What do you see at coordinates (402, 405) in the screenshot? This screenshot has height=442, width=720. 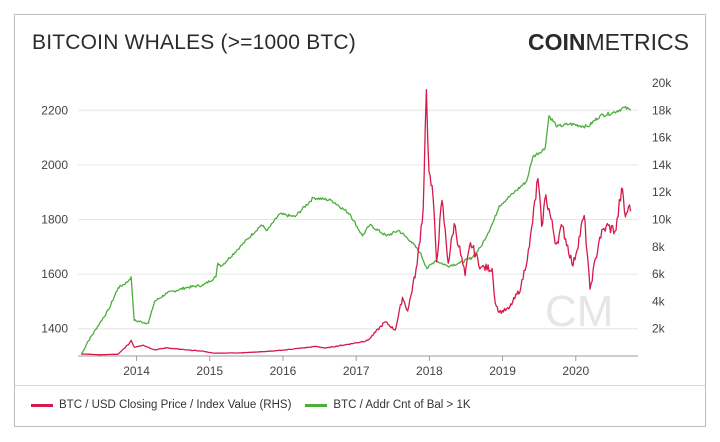 I see `legend-label-whales: BTC / Addr Cnt of Bal > 1K` at bounding box center [402, 405].